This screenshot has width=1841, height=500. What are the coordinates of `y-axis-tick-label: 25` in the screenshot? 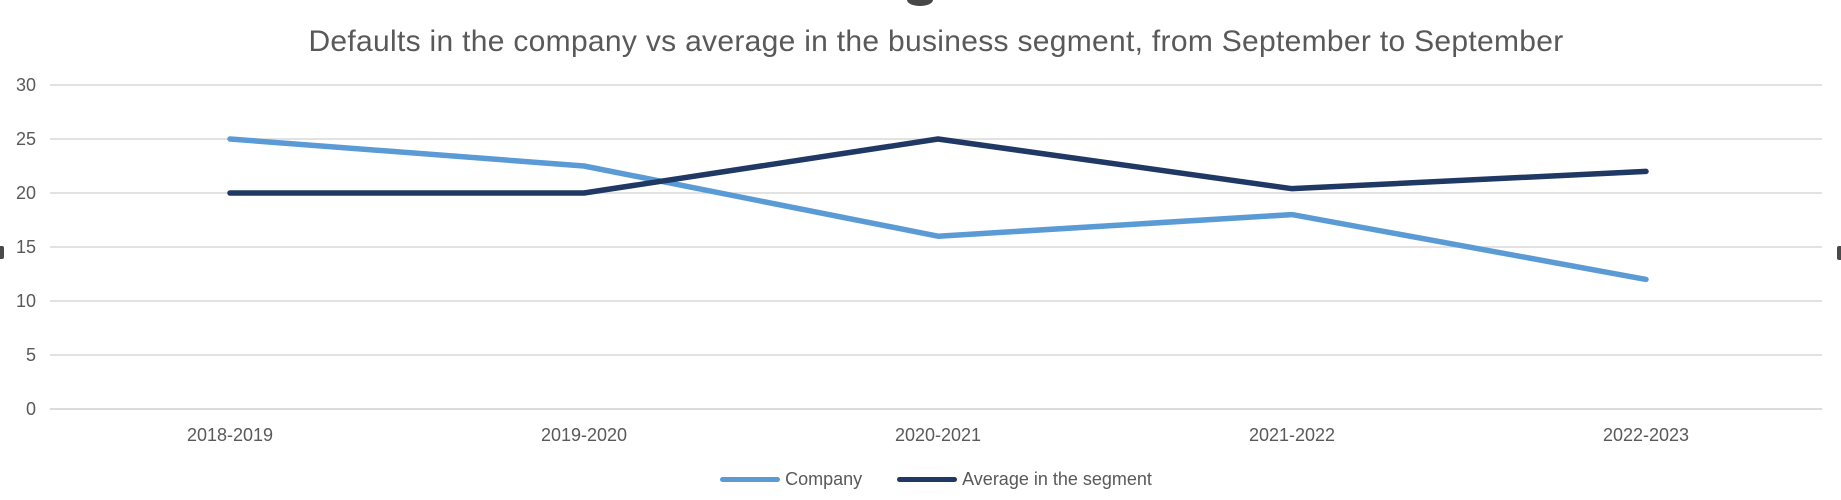 It's located at (25, 139).